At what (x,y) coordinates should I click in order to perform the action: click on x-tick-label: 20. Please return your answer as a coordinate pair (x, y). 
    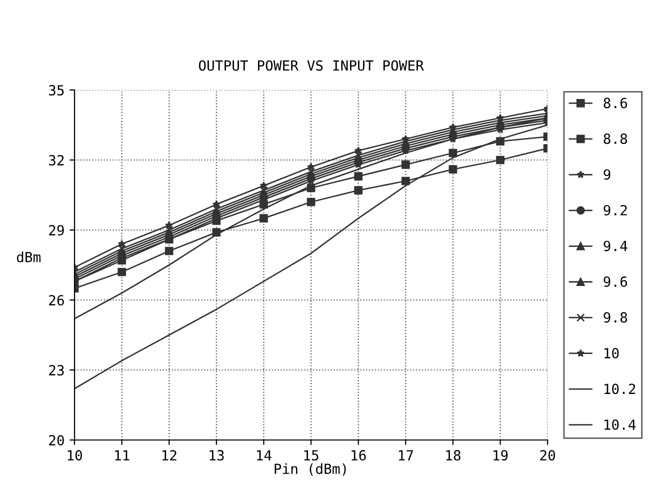
    Looking at the image, I should click on (548, 455).